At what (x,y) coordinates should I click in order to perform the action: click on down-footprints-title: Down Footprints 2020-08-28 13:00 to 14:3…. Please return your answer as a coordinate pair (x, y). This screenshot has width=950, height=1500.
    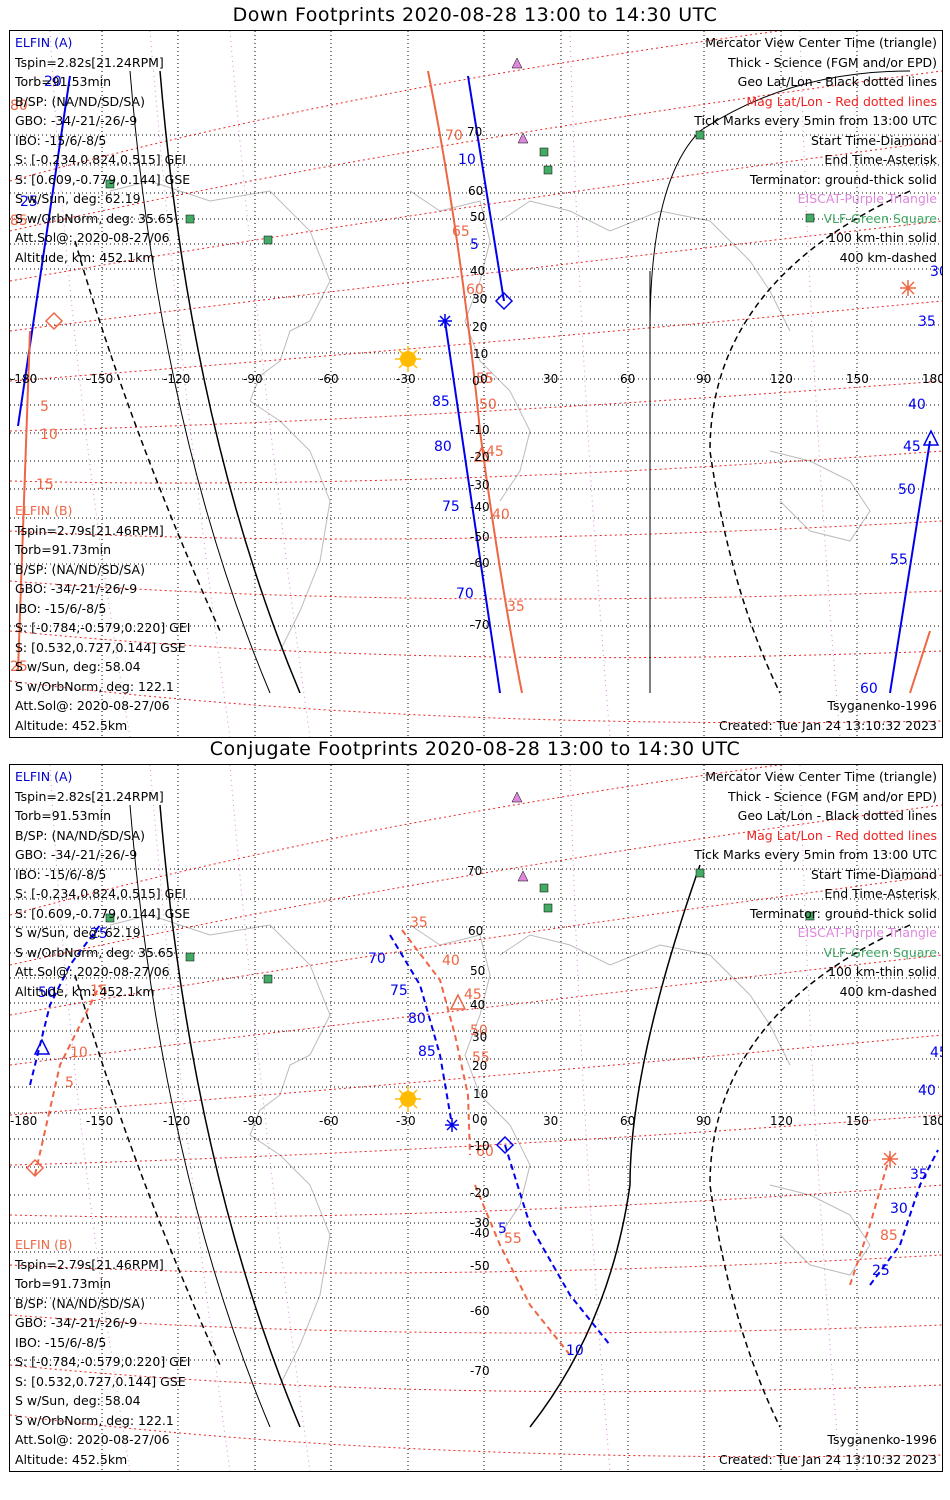
    Looking at the image, I should click on (475, 15).